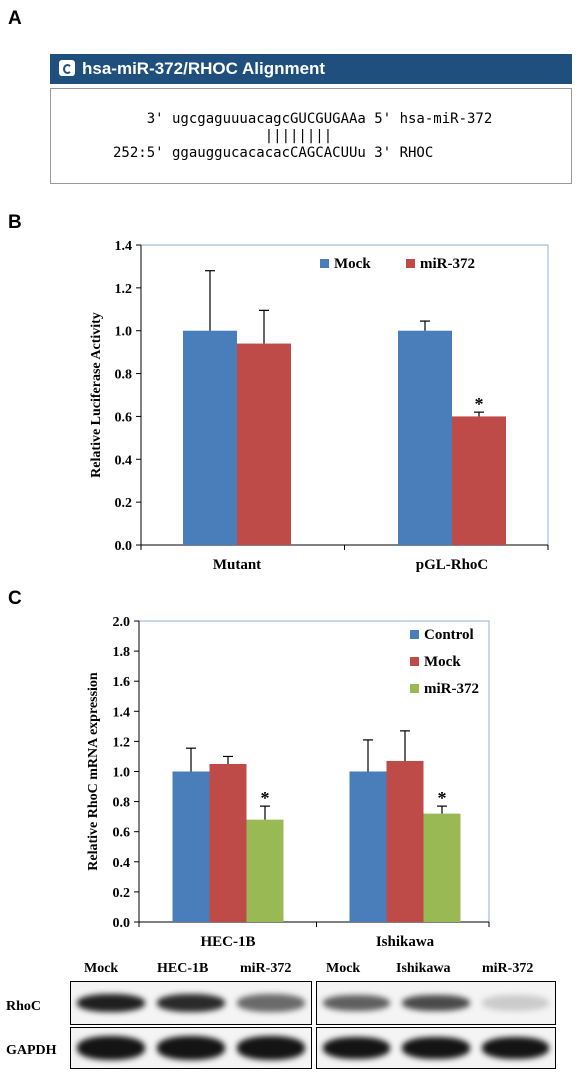  What do you see at coordinates (223, 136) in the screenshot?
I see `alignment-pairs: ||||||||` at bounding box center [223, 136].